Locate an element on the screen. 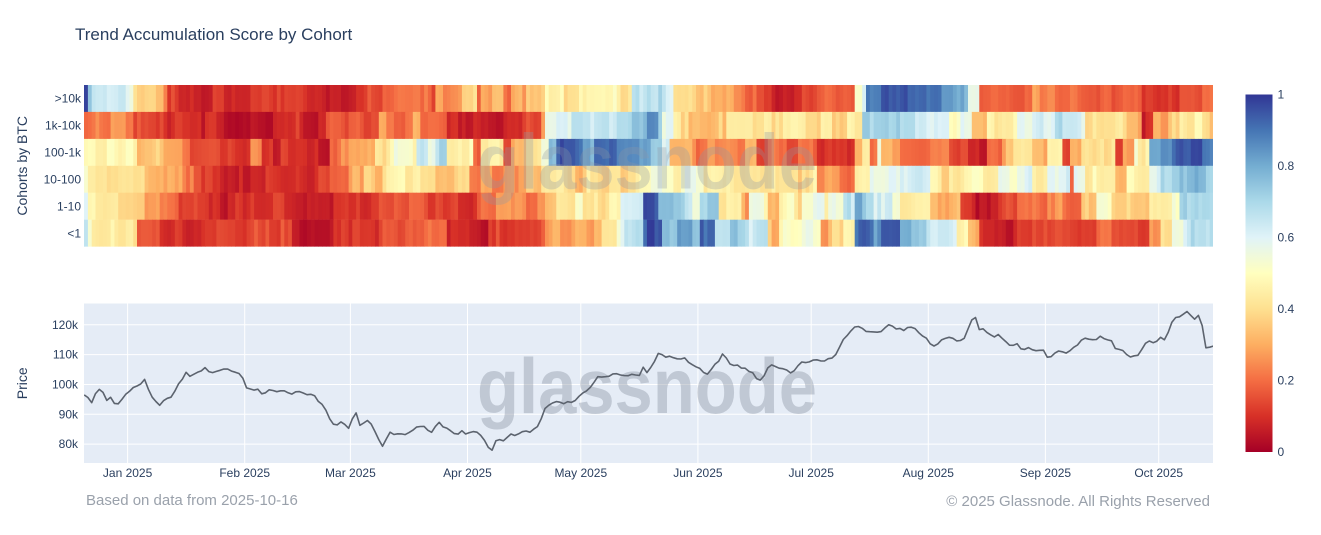 This screenshot has width=1321, height=535. svg-text: 90k is located at coordinates (69, 414).